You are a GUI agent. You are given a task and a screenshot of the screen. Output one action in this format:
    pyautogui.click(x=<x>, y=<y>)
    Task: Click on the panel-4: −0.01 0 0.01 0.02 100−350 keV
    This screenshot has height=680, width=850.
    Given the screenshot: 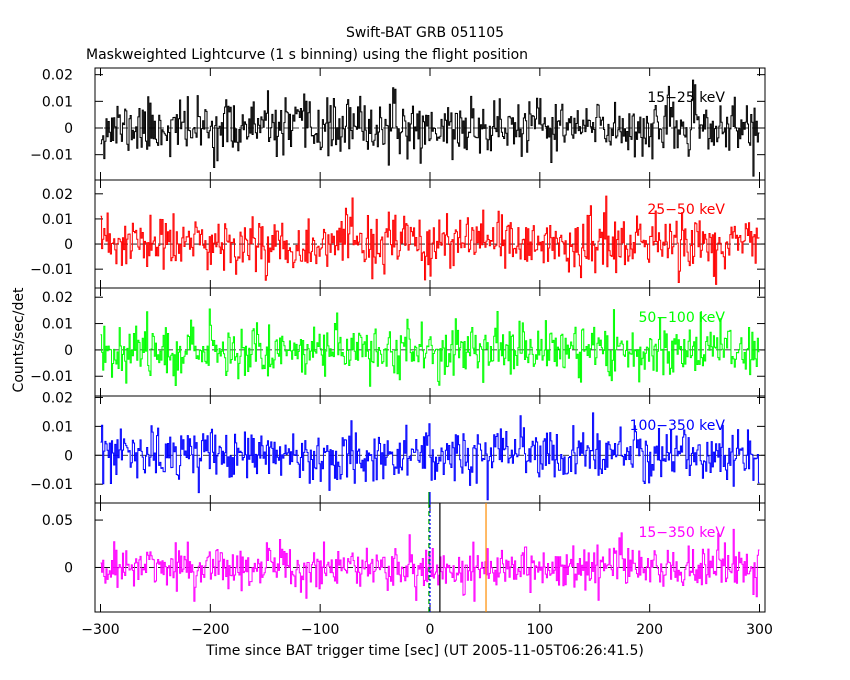 What is the action you would take?
    pyautogui.click(x=398, y=447)
    